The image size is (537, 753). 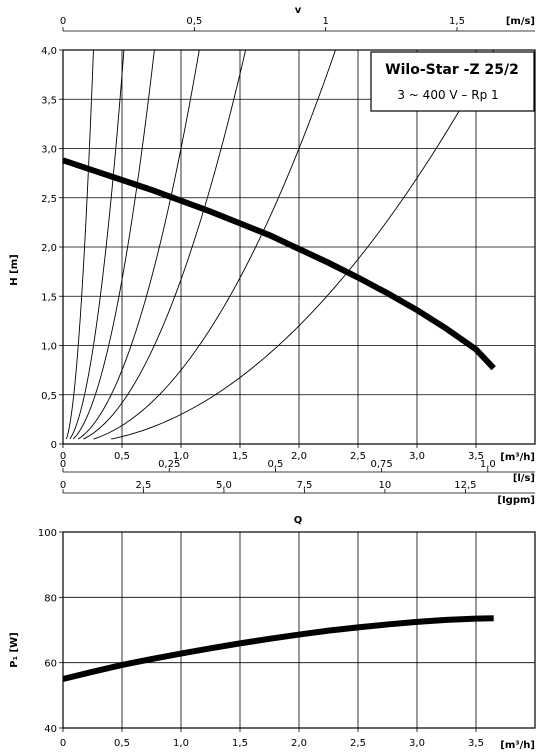 I want to click on y-tick-label: 1,5, so click(x=49, y=297).